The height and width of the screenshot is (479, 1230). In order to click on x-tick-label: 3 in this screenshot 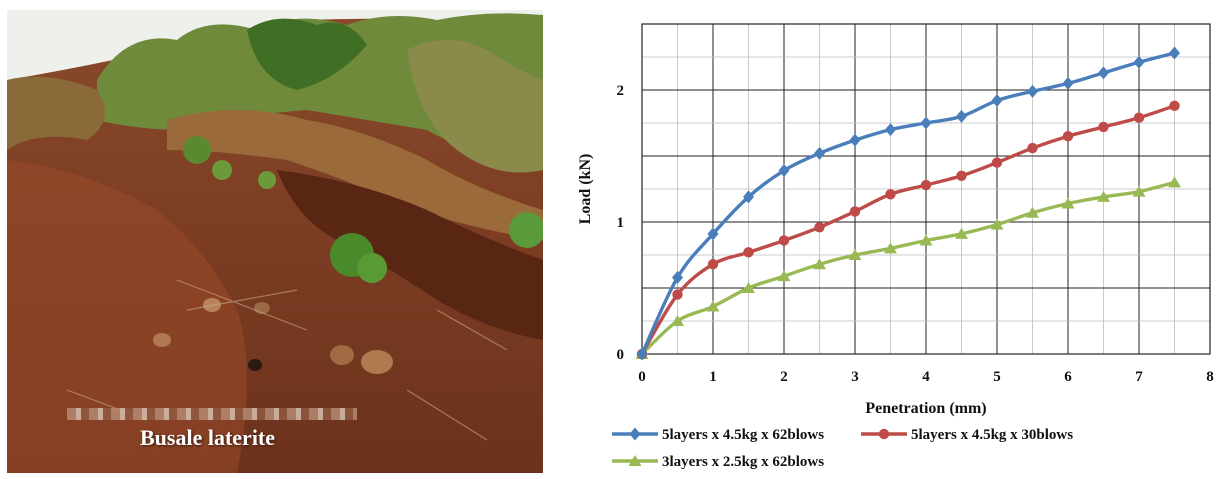, I will do `click(855, 377)`.